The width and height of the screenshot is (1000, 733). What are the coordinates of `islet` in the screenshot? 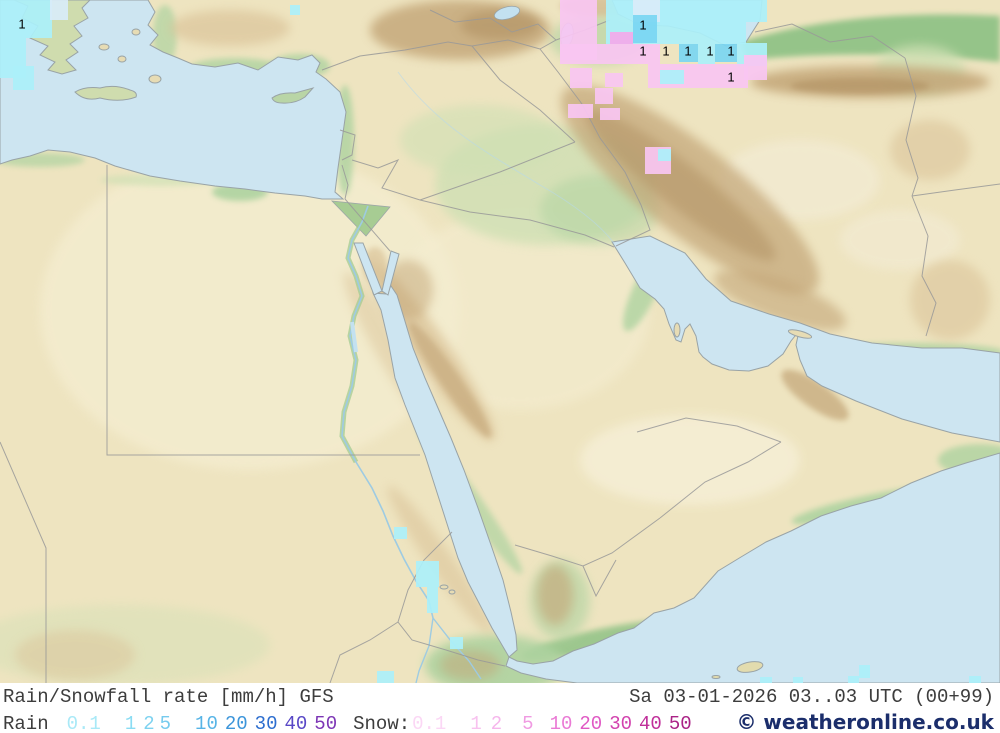 It's located at (716, 677).